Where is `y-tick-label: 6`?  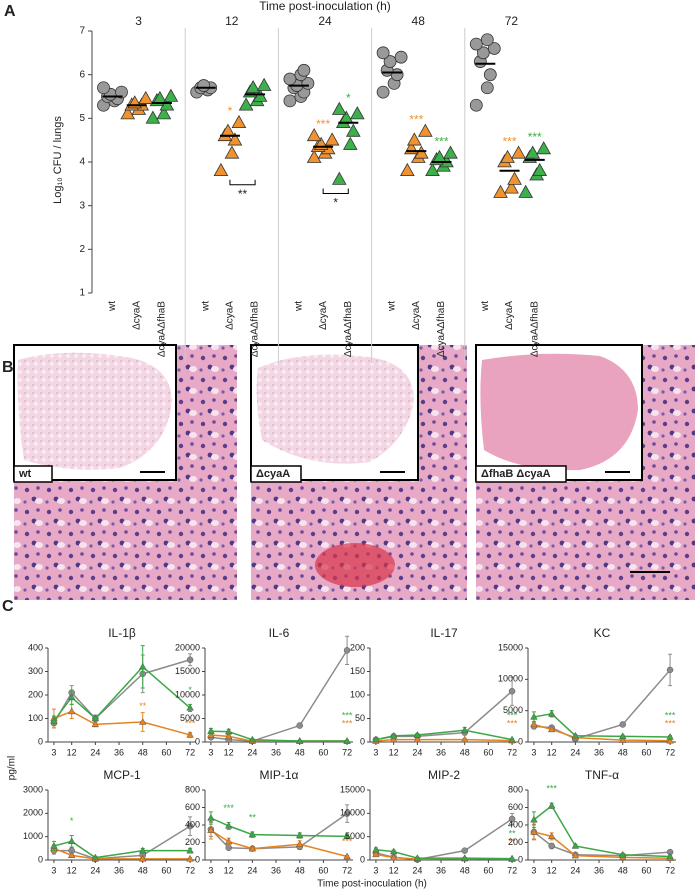 y-tick-label: 6 is located at coordinates (82, 74).